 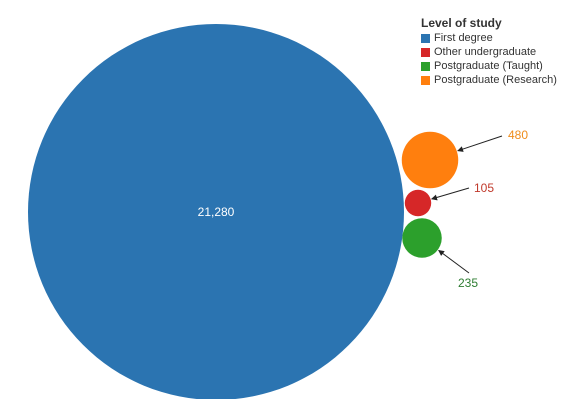 I want to click on legend-label-first-degree: First degree, so click(x=463, y=38).